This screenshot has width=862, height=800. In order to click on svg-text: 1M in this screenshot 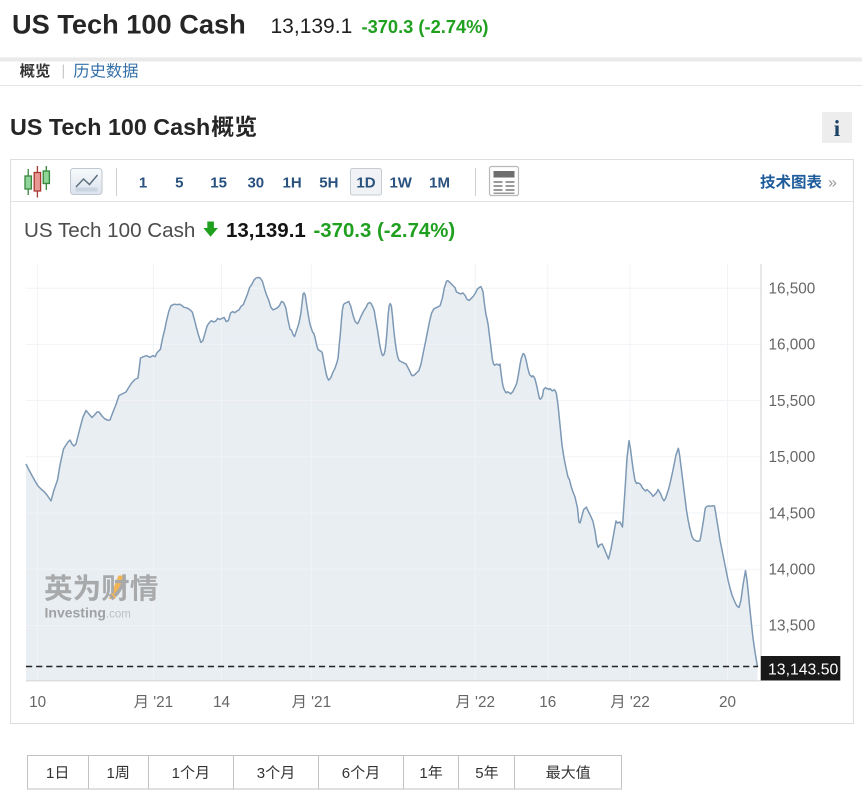, I will do `click(439, 182)`.